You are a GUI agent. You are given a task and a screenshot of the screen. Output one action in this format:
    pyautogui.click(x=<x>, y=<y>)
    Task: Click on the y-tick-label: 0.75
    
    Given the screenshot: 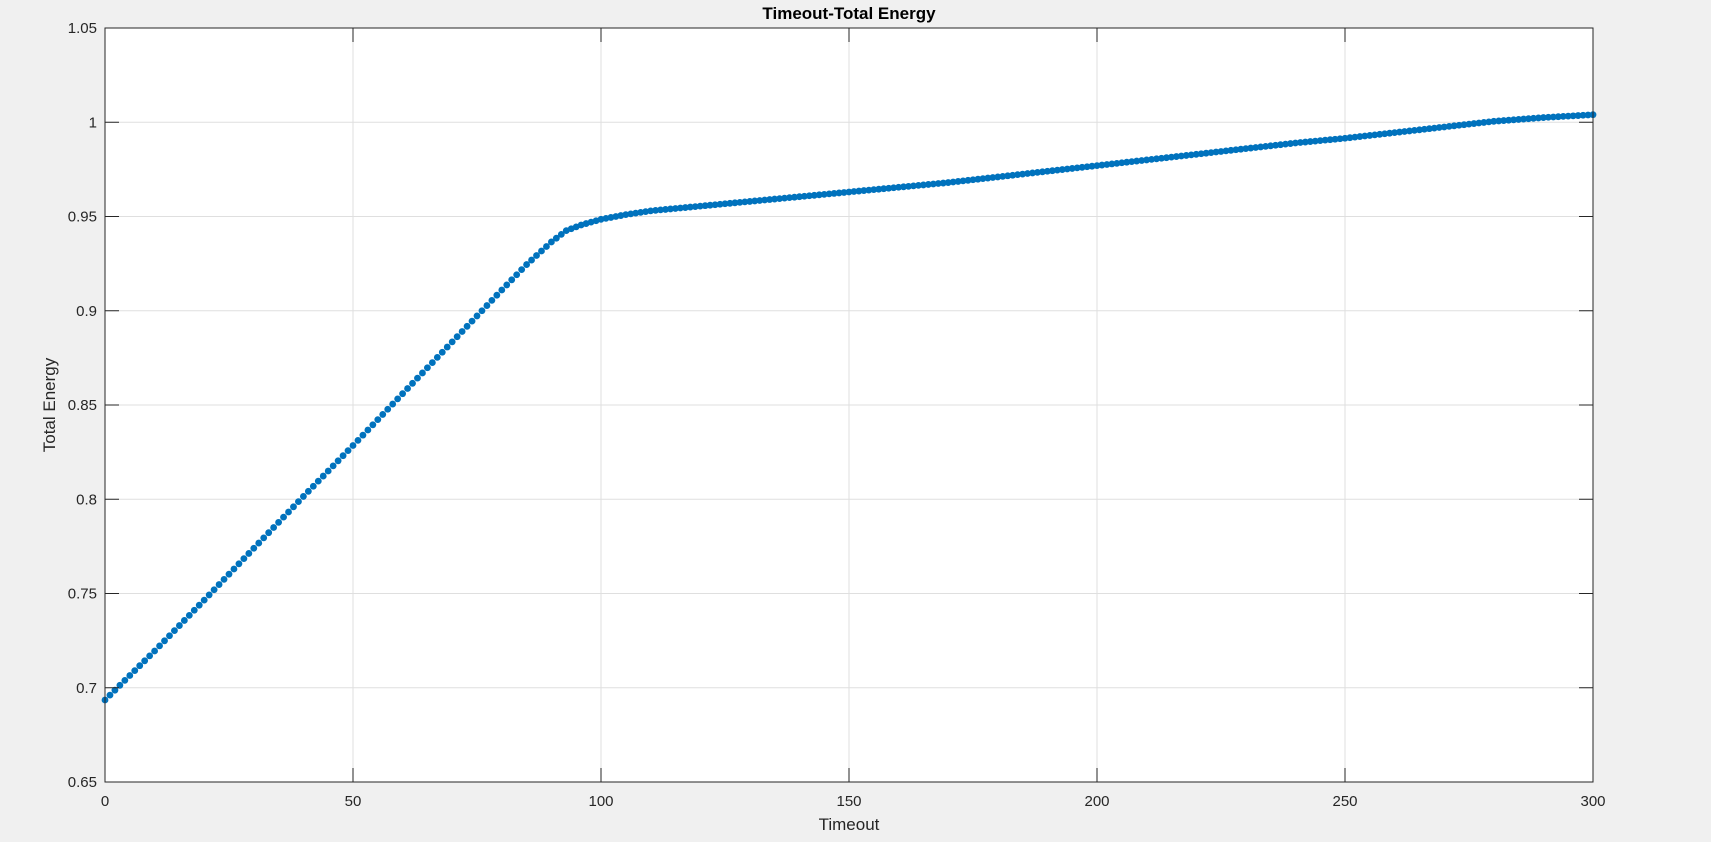 What is the action you would take?
    pyautogui.click(x=82, y=594)
    